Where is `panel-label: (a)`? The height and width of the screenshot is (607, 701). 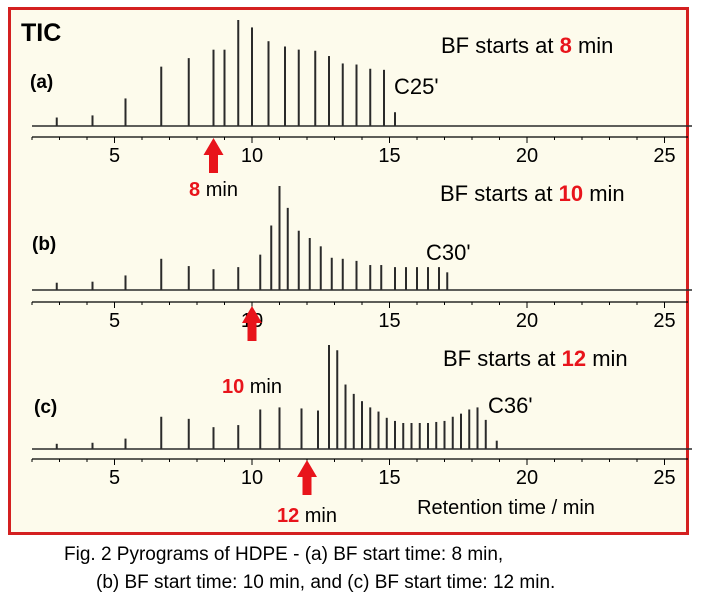
panel-label: (a) is located at coordinates (41, 82).